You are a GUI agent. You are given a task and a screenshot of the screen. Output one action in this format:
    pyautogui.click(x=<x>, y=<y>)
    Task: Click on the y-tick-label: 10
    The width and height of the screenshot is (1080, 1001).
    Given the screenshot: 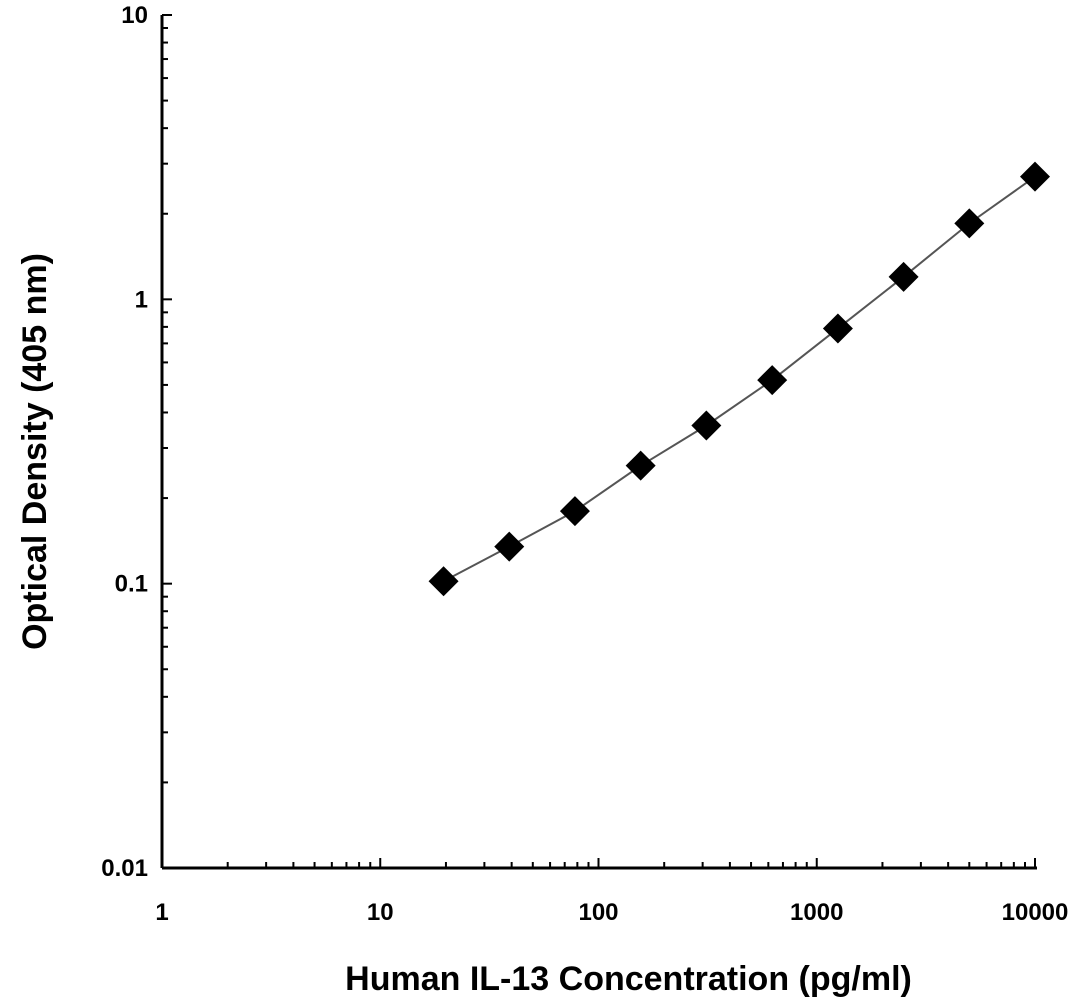 What is the action you would take?
    pyautogui.click(x=134, y=15)
    